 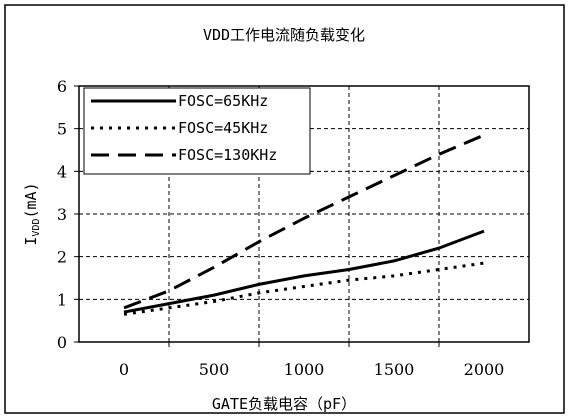 I want to click on x-tick-label: 0, so click(x=124, y=369).